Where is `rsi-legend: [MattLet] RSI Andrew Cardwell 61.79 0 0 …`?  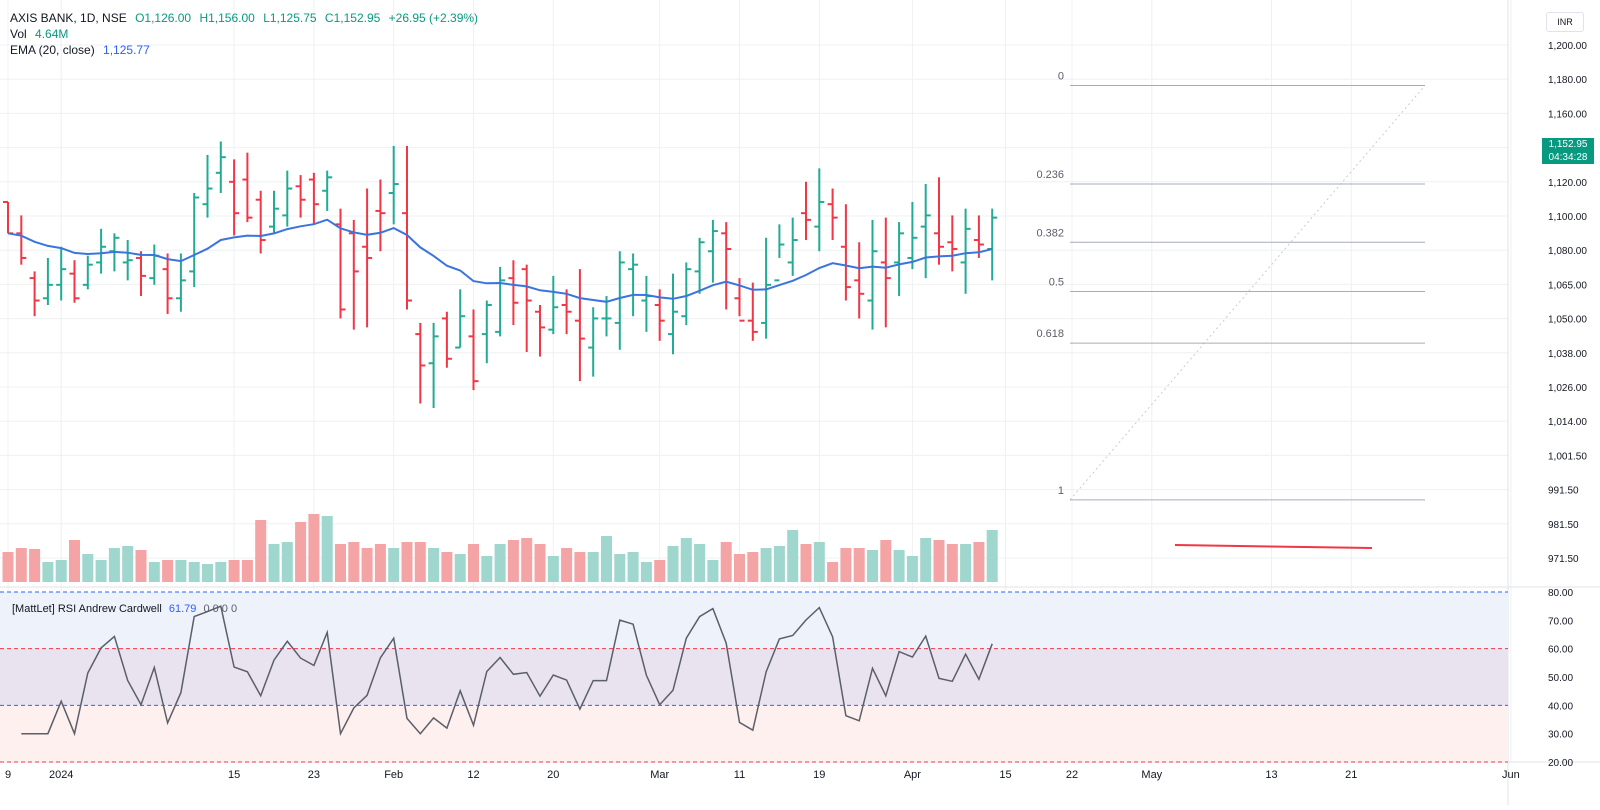 rsi-legend: [MattLet] RSI Andrew Cardwell 61.79 0 0 … is located at coordinates (124, 609).